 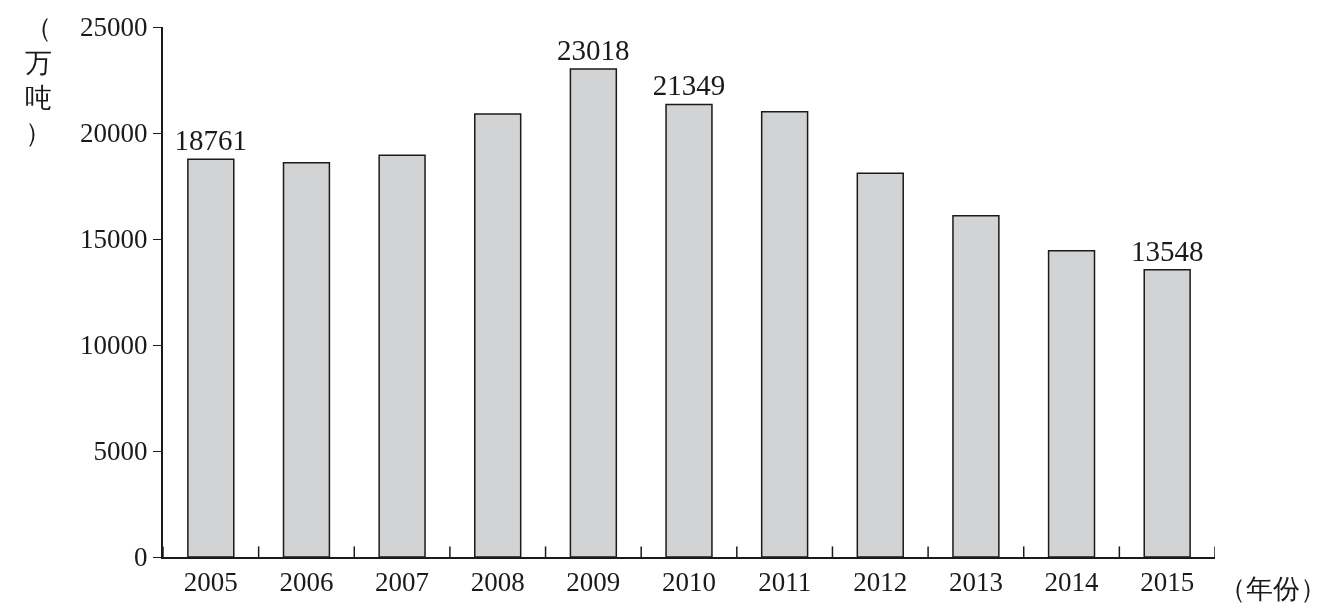 What do you see at coordinates (593, 582) in the screenshot?
I see `x-tick-label: 2009` at bounding box center [593, 582].